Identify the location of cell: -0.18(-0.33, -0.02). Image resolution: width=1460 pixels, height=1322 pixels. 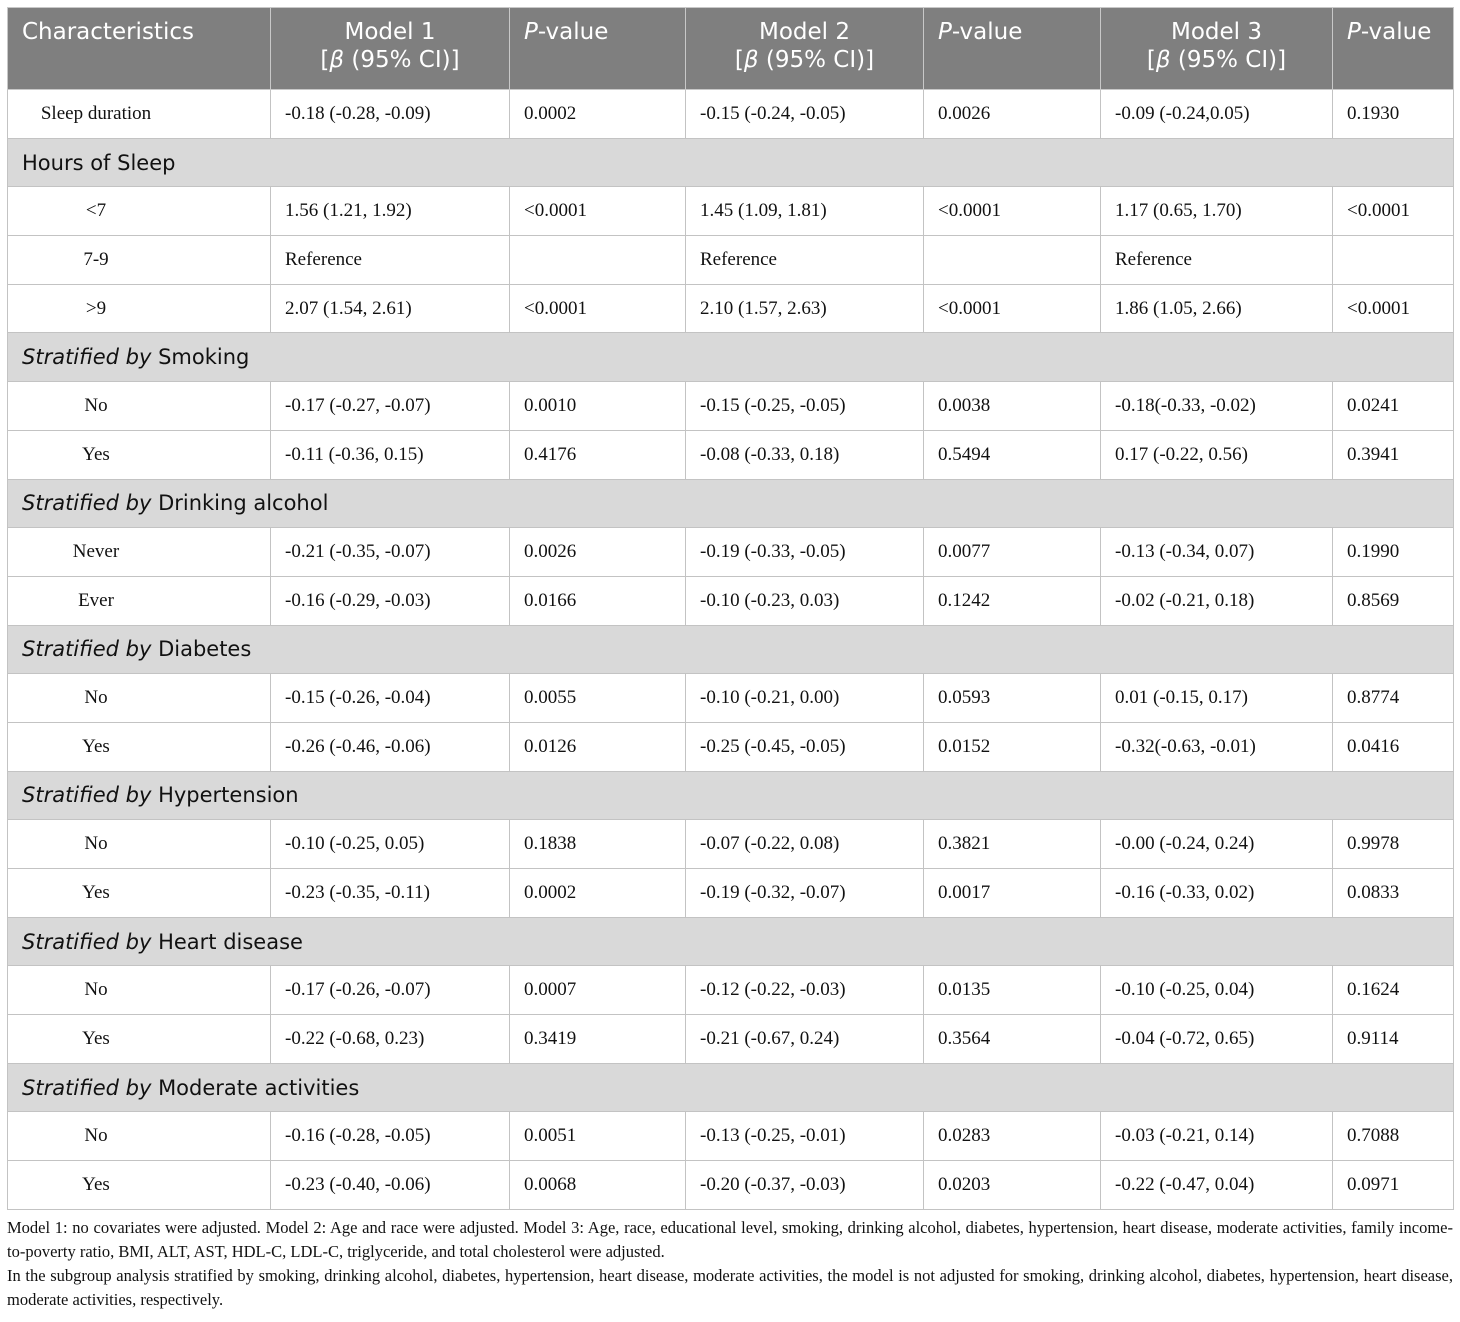
(1216, 406).